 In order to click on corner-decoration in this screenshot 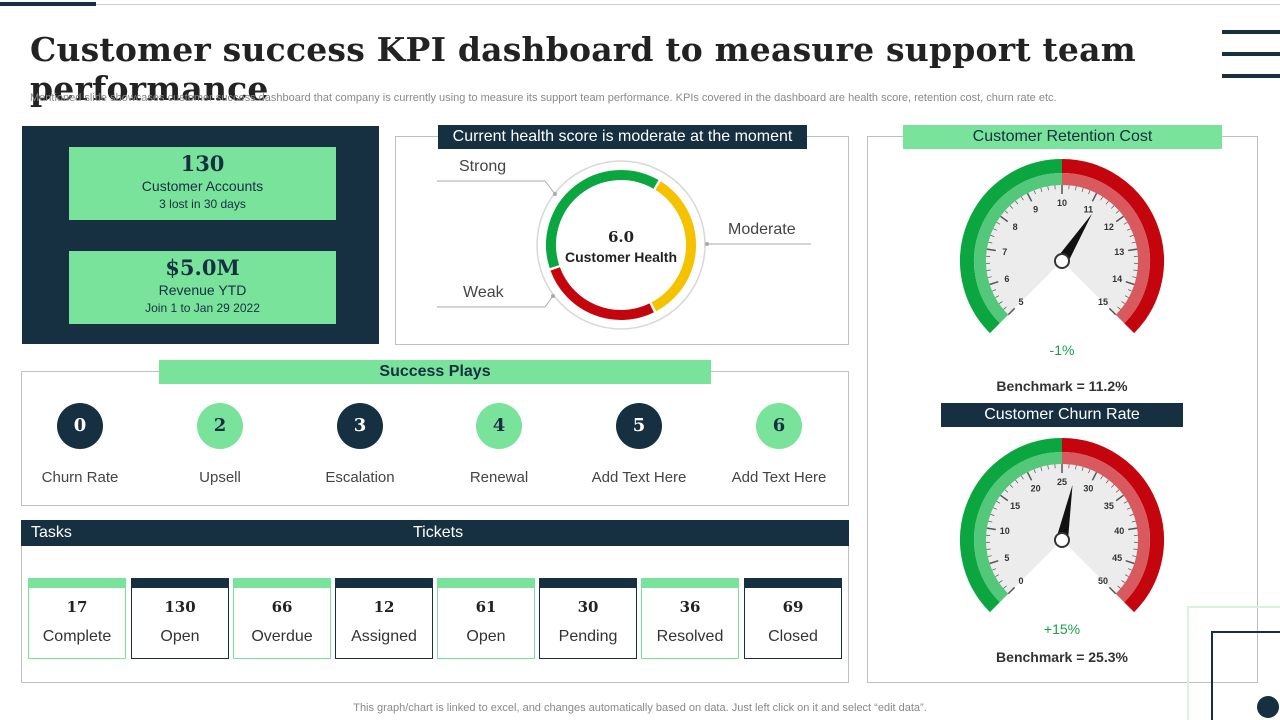, I will do `click(1233, 663)`.